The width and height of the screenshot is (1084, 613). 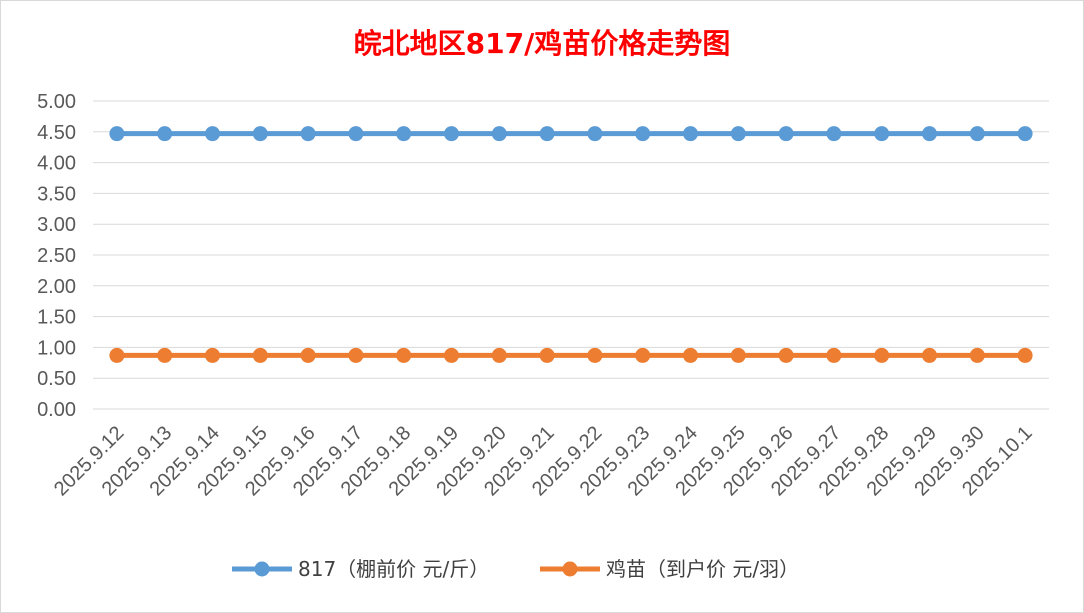 I want to click on y-tick-label: 4.50, so click(x=56, y=133).